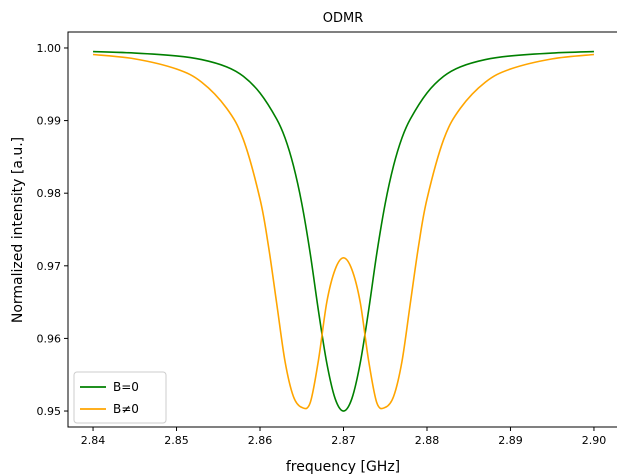 The height and width of the screenshot is (476, 617). I want to click on x-tick-label: 2.84, so click(93, 440).